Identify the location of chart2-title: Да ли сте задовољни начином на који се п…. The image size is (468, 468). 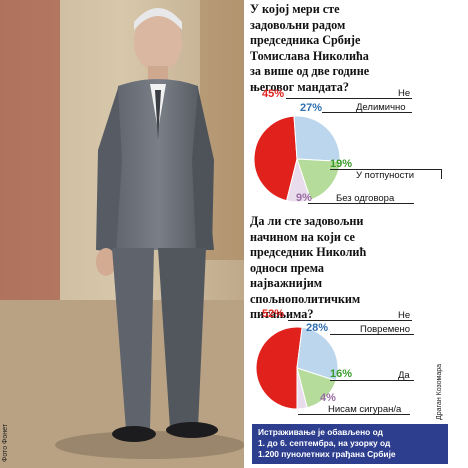
(308, 267).